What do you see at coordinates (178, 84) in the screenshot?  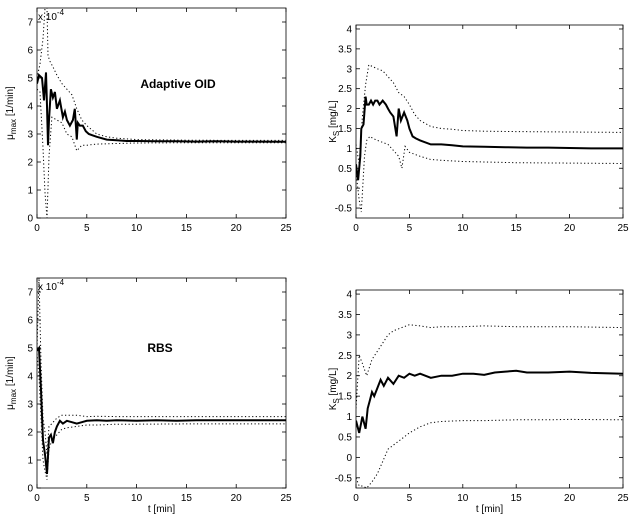 I see `panel-annotation: Adaptive OID` at bounding box center [178, 84].